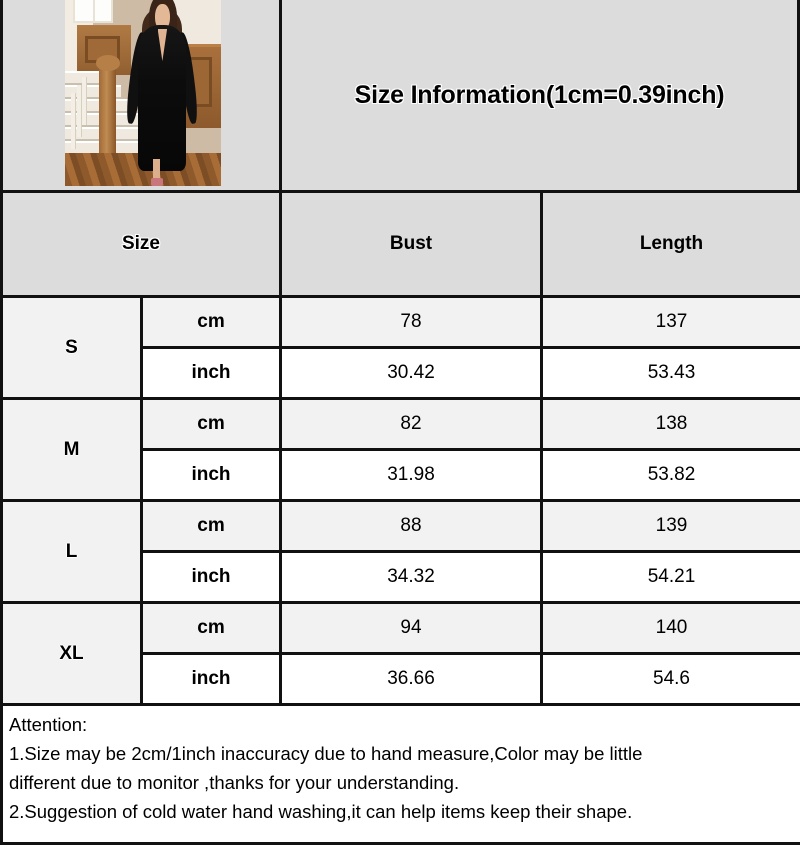  I want to click on product-photo-cell, so click(142, 95).